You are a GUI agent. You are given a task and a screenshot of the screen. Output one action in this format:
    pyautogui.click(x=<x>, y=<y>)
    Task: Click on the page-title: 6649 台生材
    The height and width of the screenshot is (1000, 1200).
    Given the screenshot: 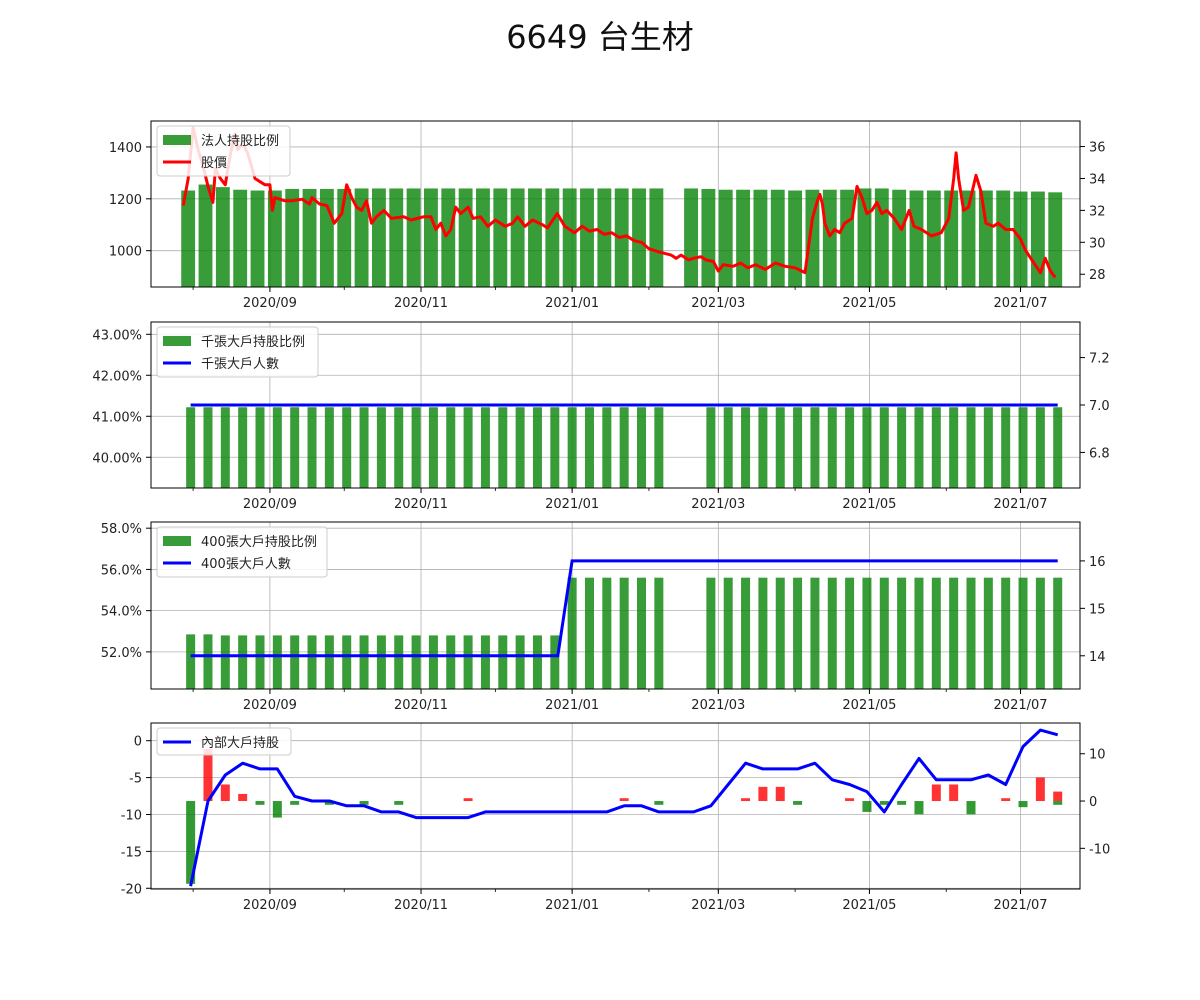 What is the action you would take?
    pyautogui.click(x=600, y=37)
    